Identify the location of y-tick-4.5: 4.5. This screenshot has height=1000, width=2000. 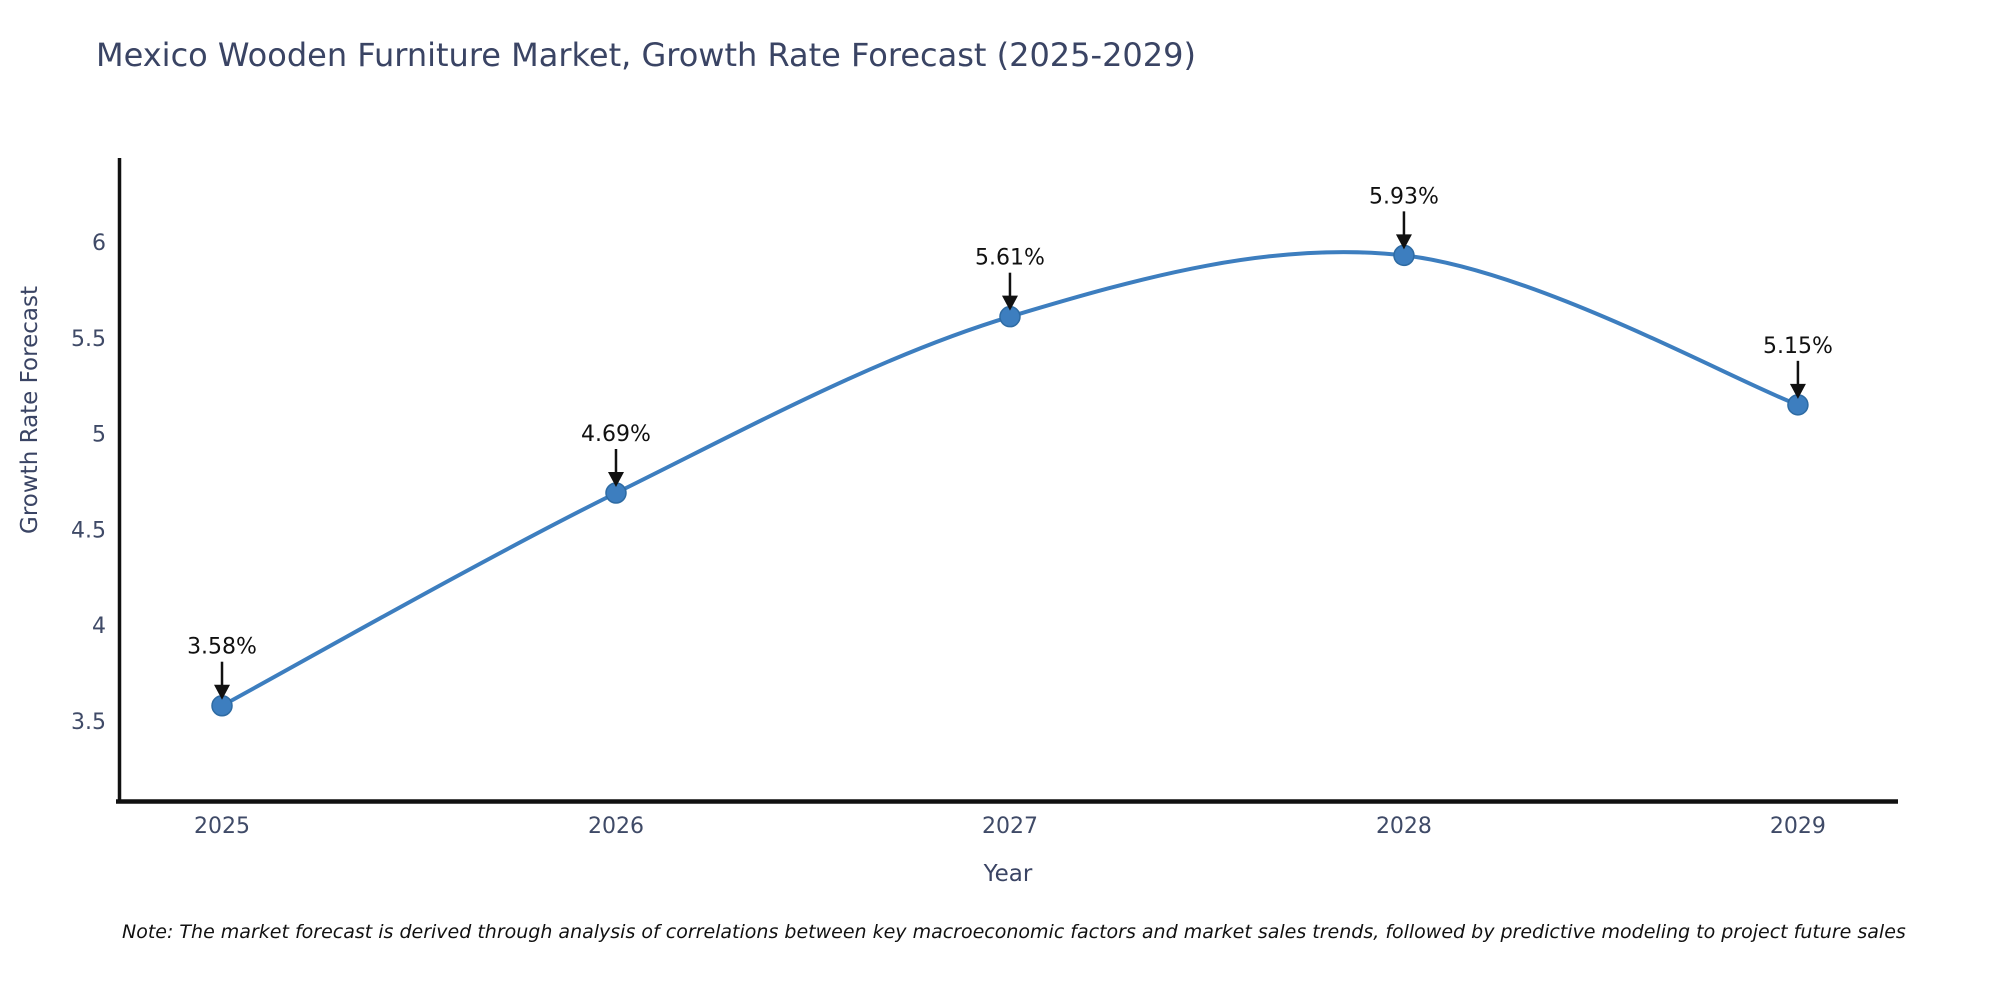
(88, 530).